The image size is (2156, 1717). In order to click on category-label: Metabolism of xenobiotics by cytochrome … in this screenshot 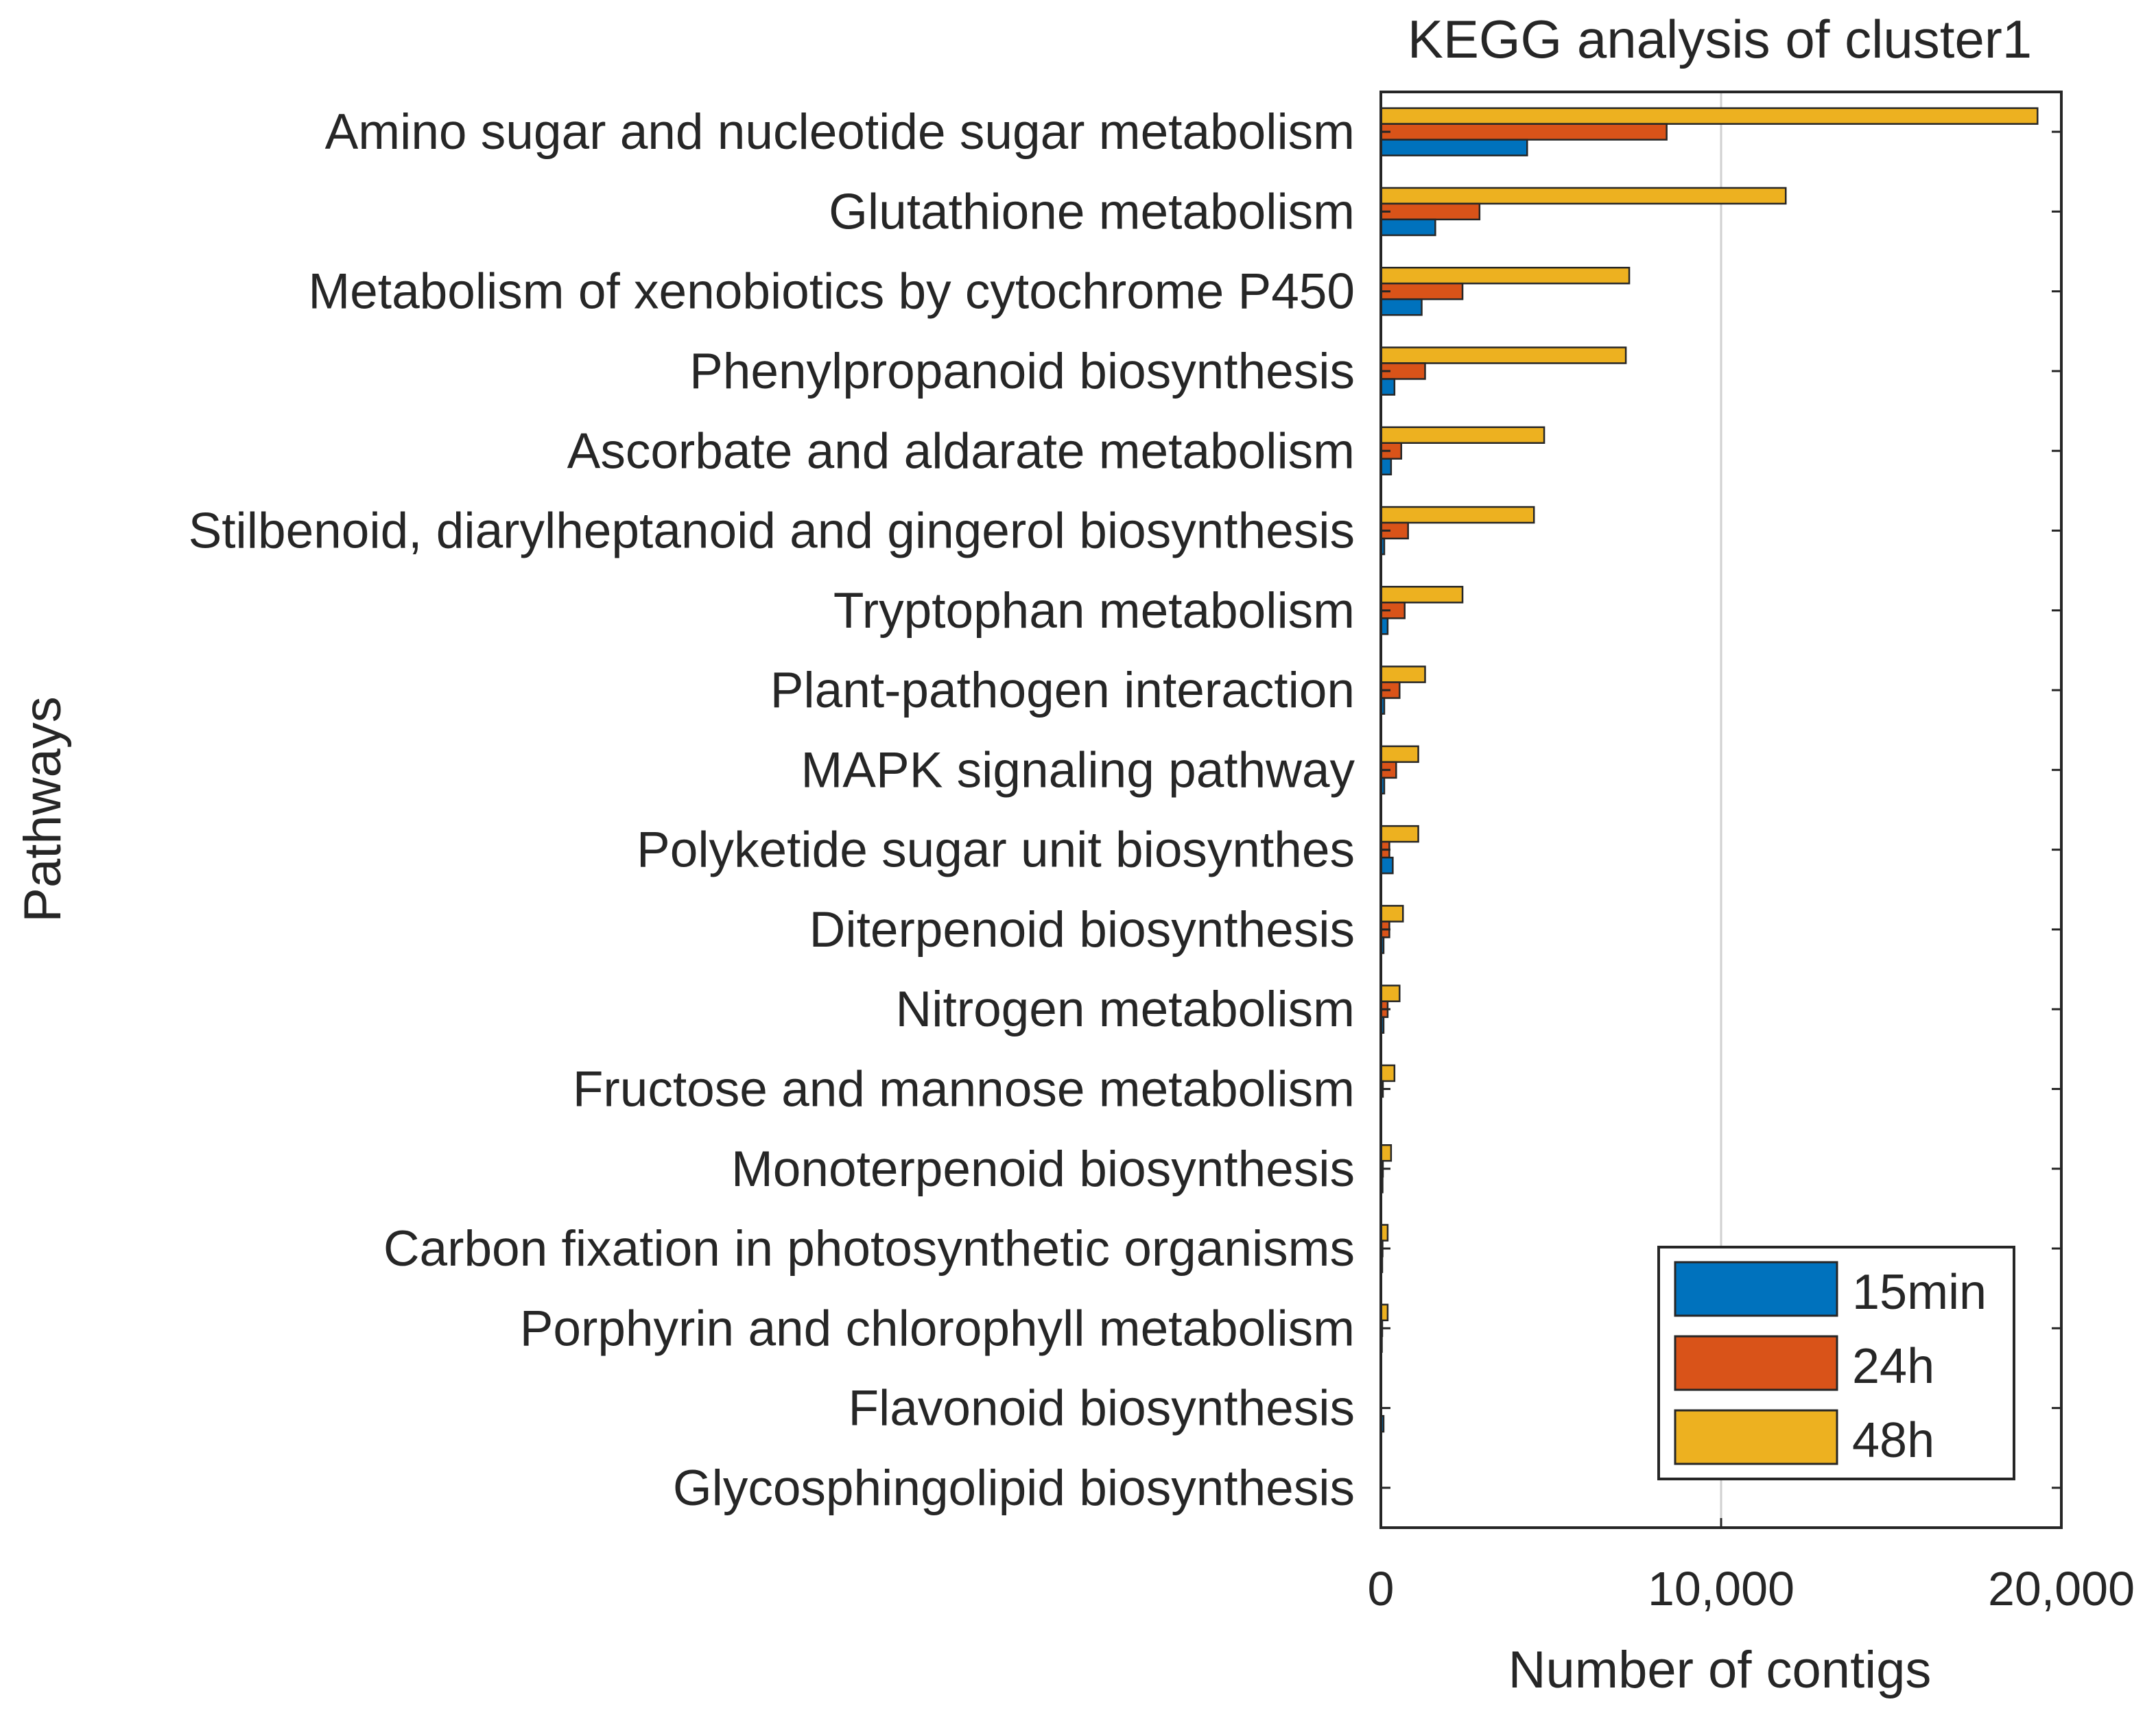, I will do `click(832, 292)`.